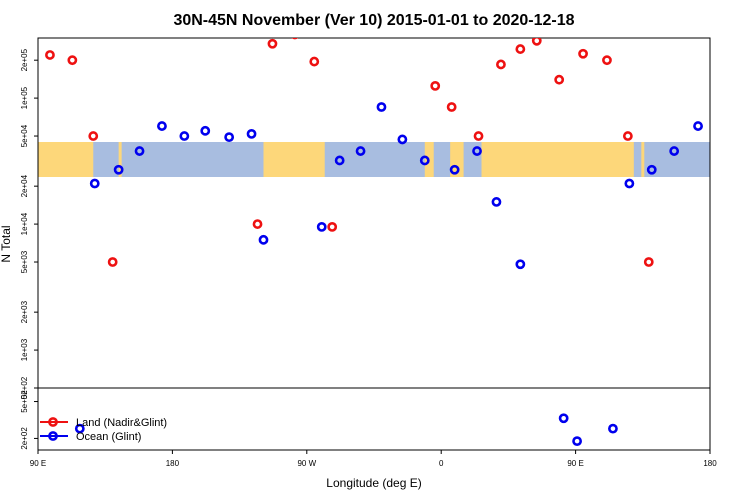 This screenshot has width=750, height=500. I want to click on legend-marker-land, so click(53, 422).